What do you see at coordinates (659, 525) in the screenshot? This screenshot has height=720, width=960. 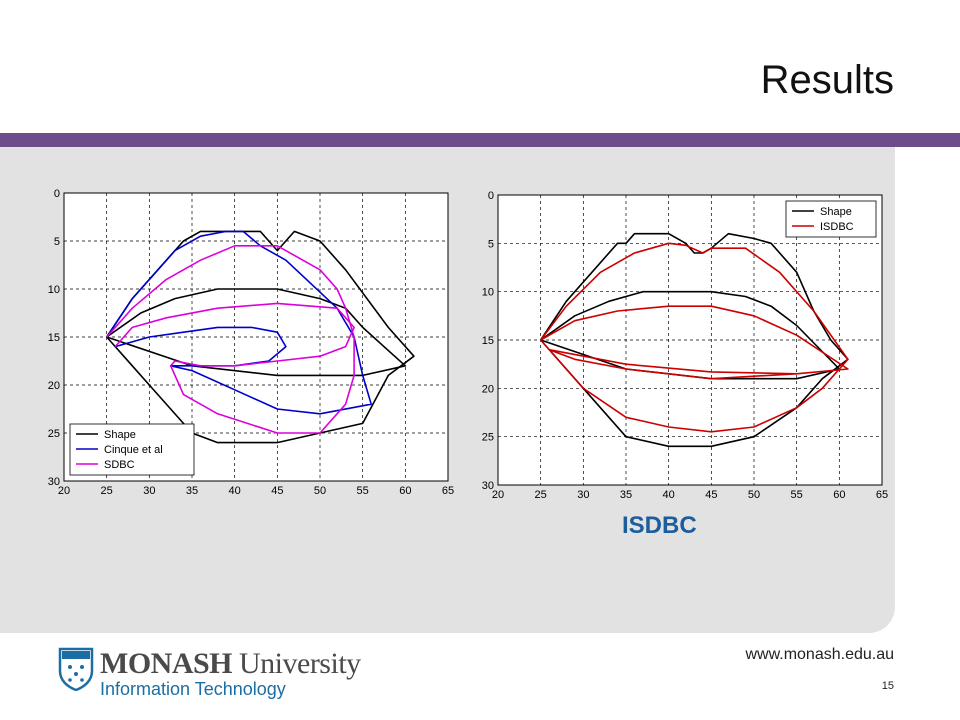 I see `chart-caption: ISDBC` at bounding box center [659, 525].